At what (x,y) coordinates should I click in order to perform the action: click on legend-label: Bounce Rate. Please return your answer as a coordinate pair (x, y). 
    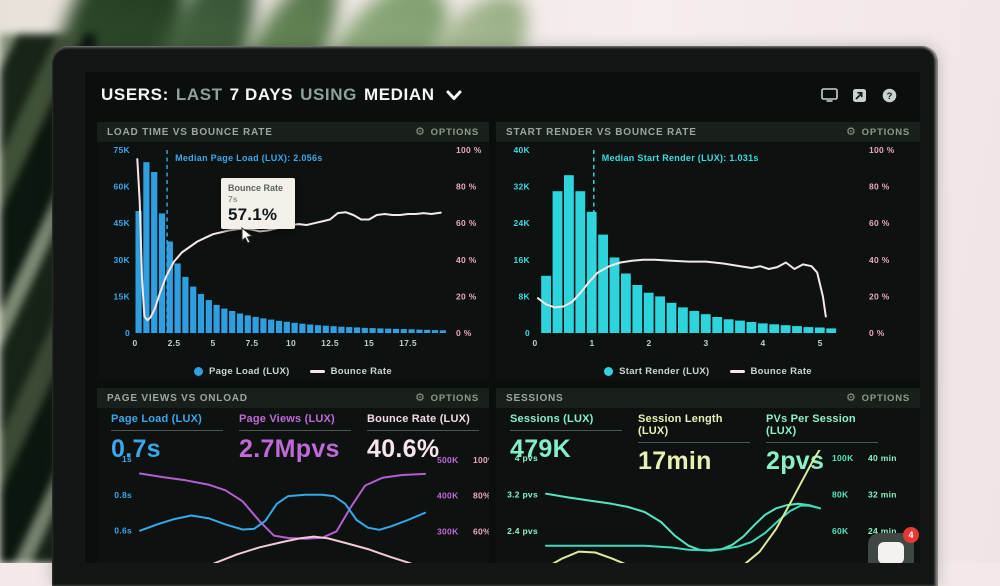
    Looking at the image, I should click on (781, 371).